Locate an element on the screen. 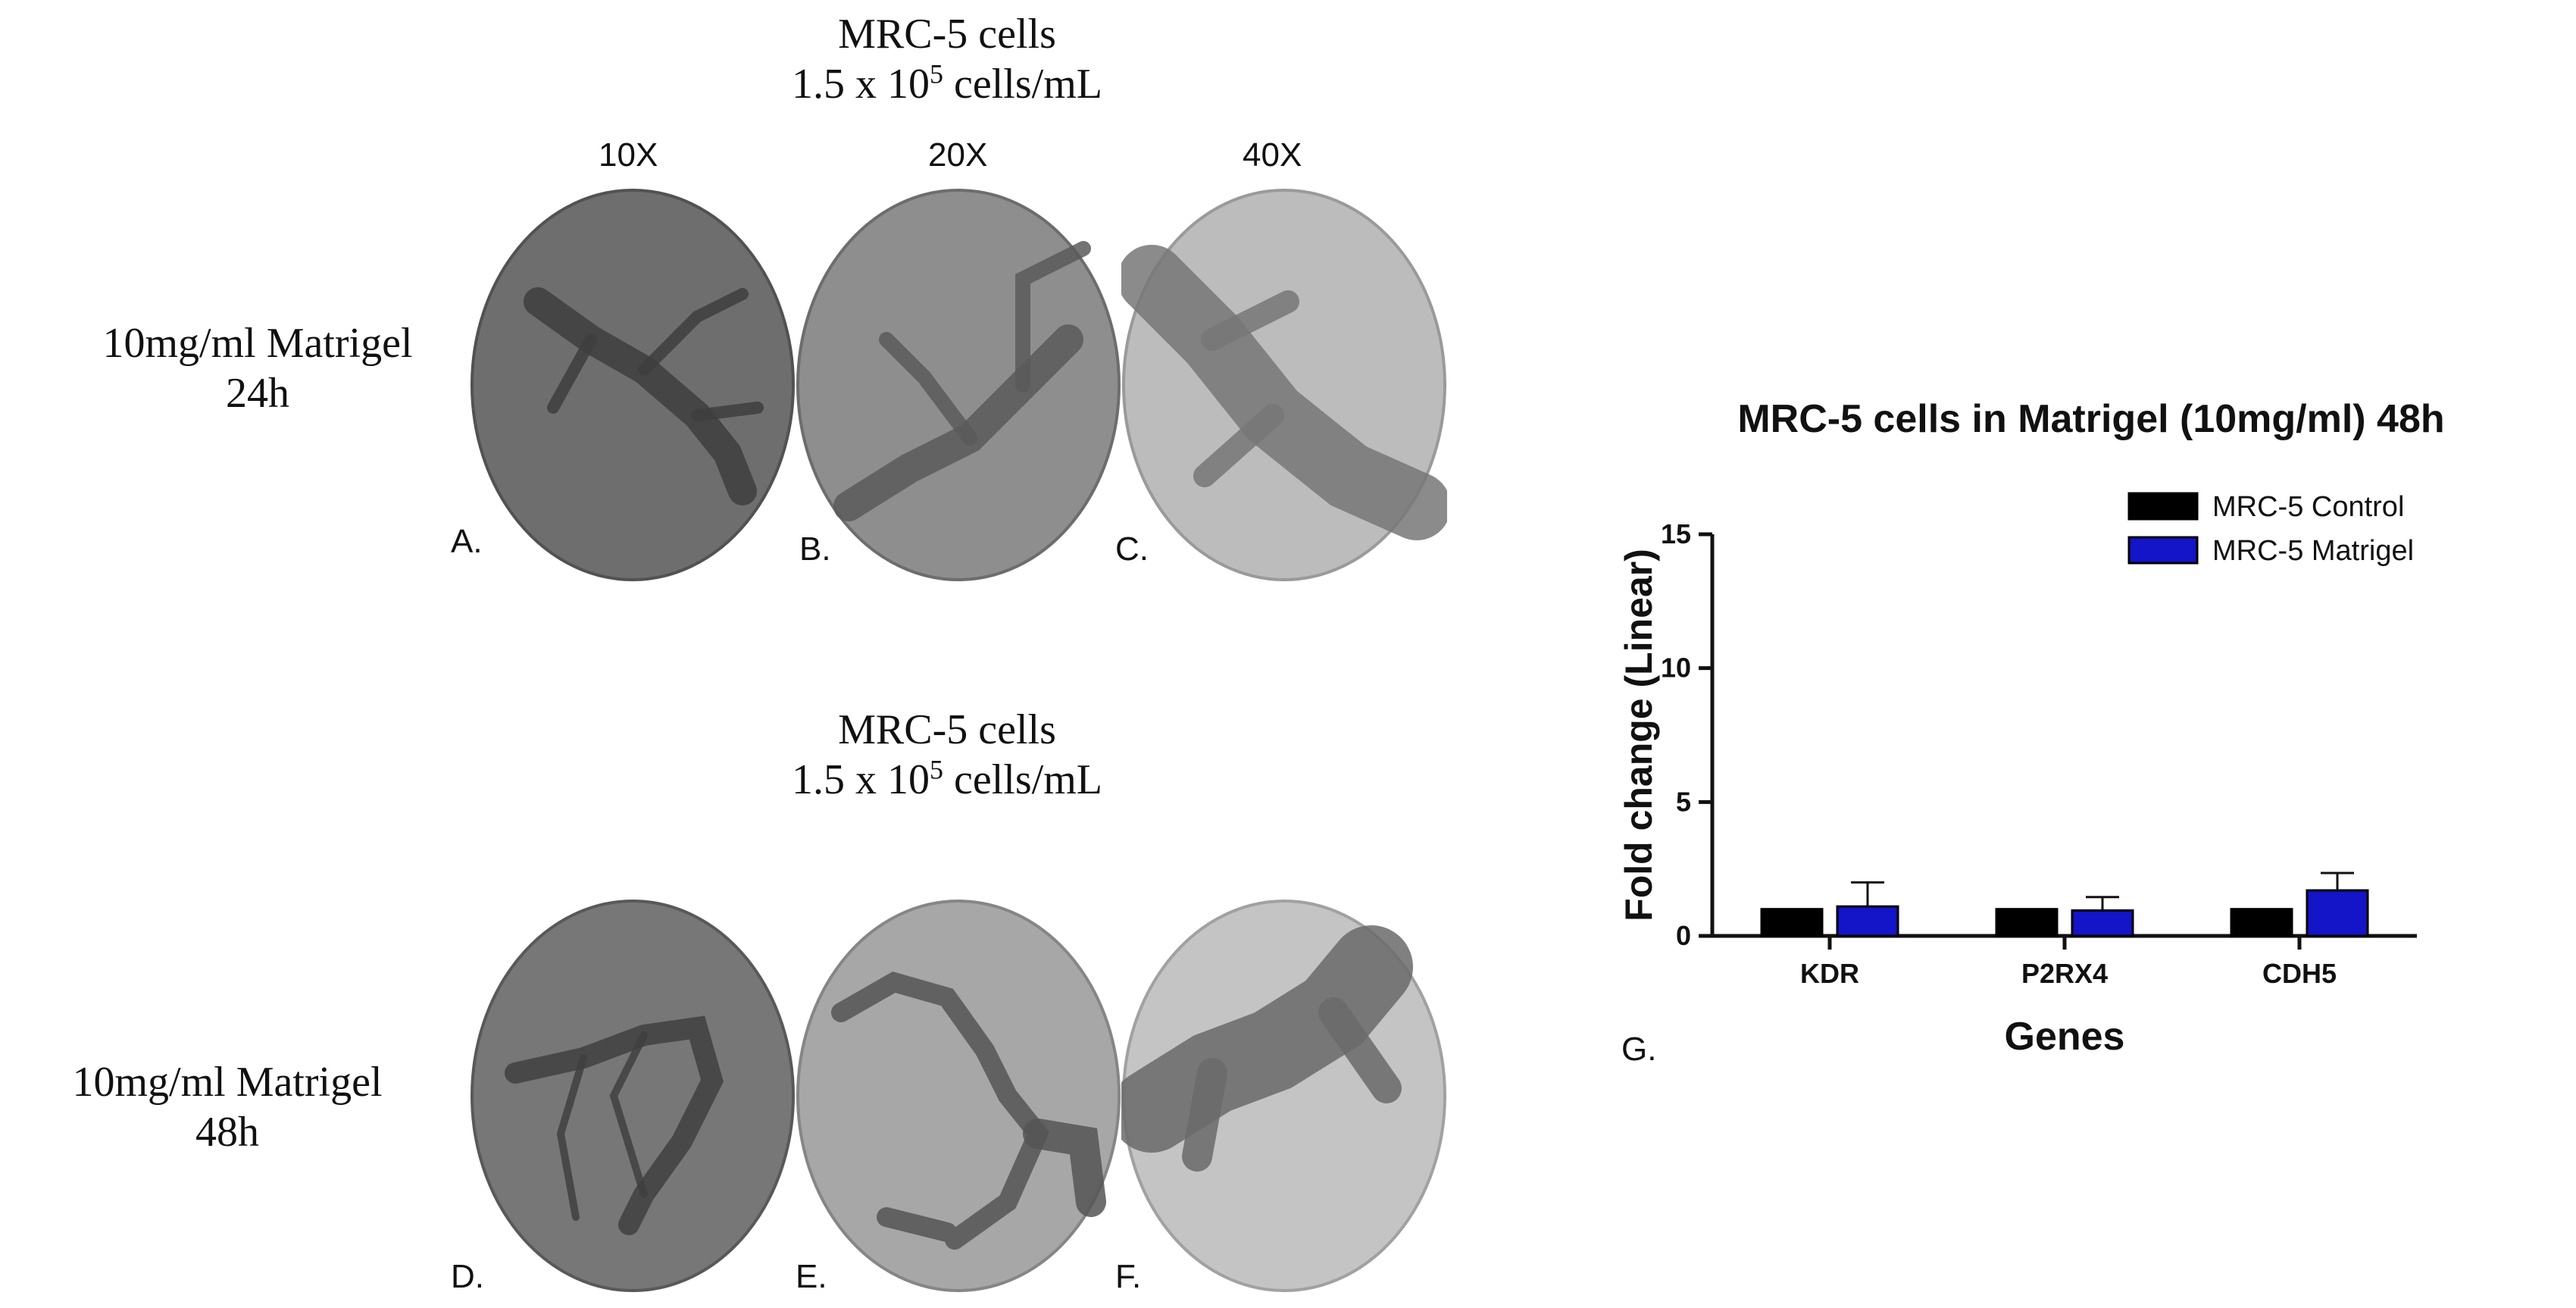  x-tick-label: CDH5 is located at coordinates (2299, 973).